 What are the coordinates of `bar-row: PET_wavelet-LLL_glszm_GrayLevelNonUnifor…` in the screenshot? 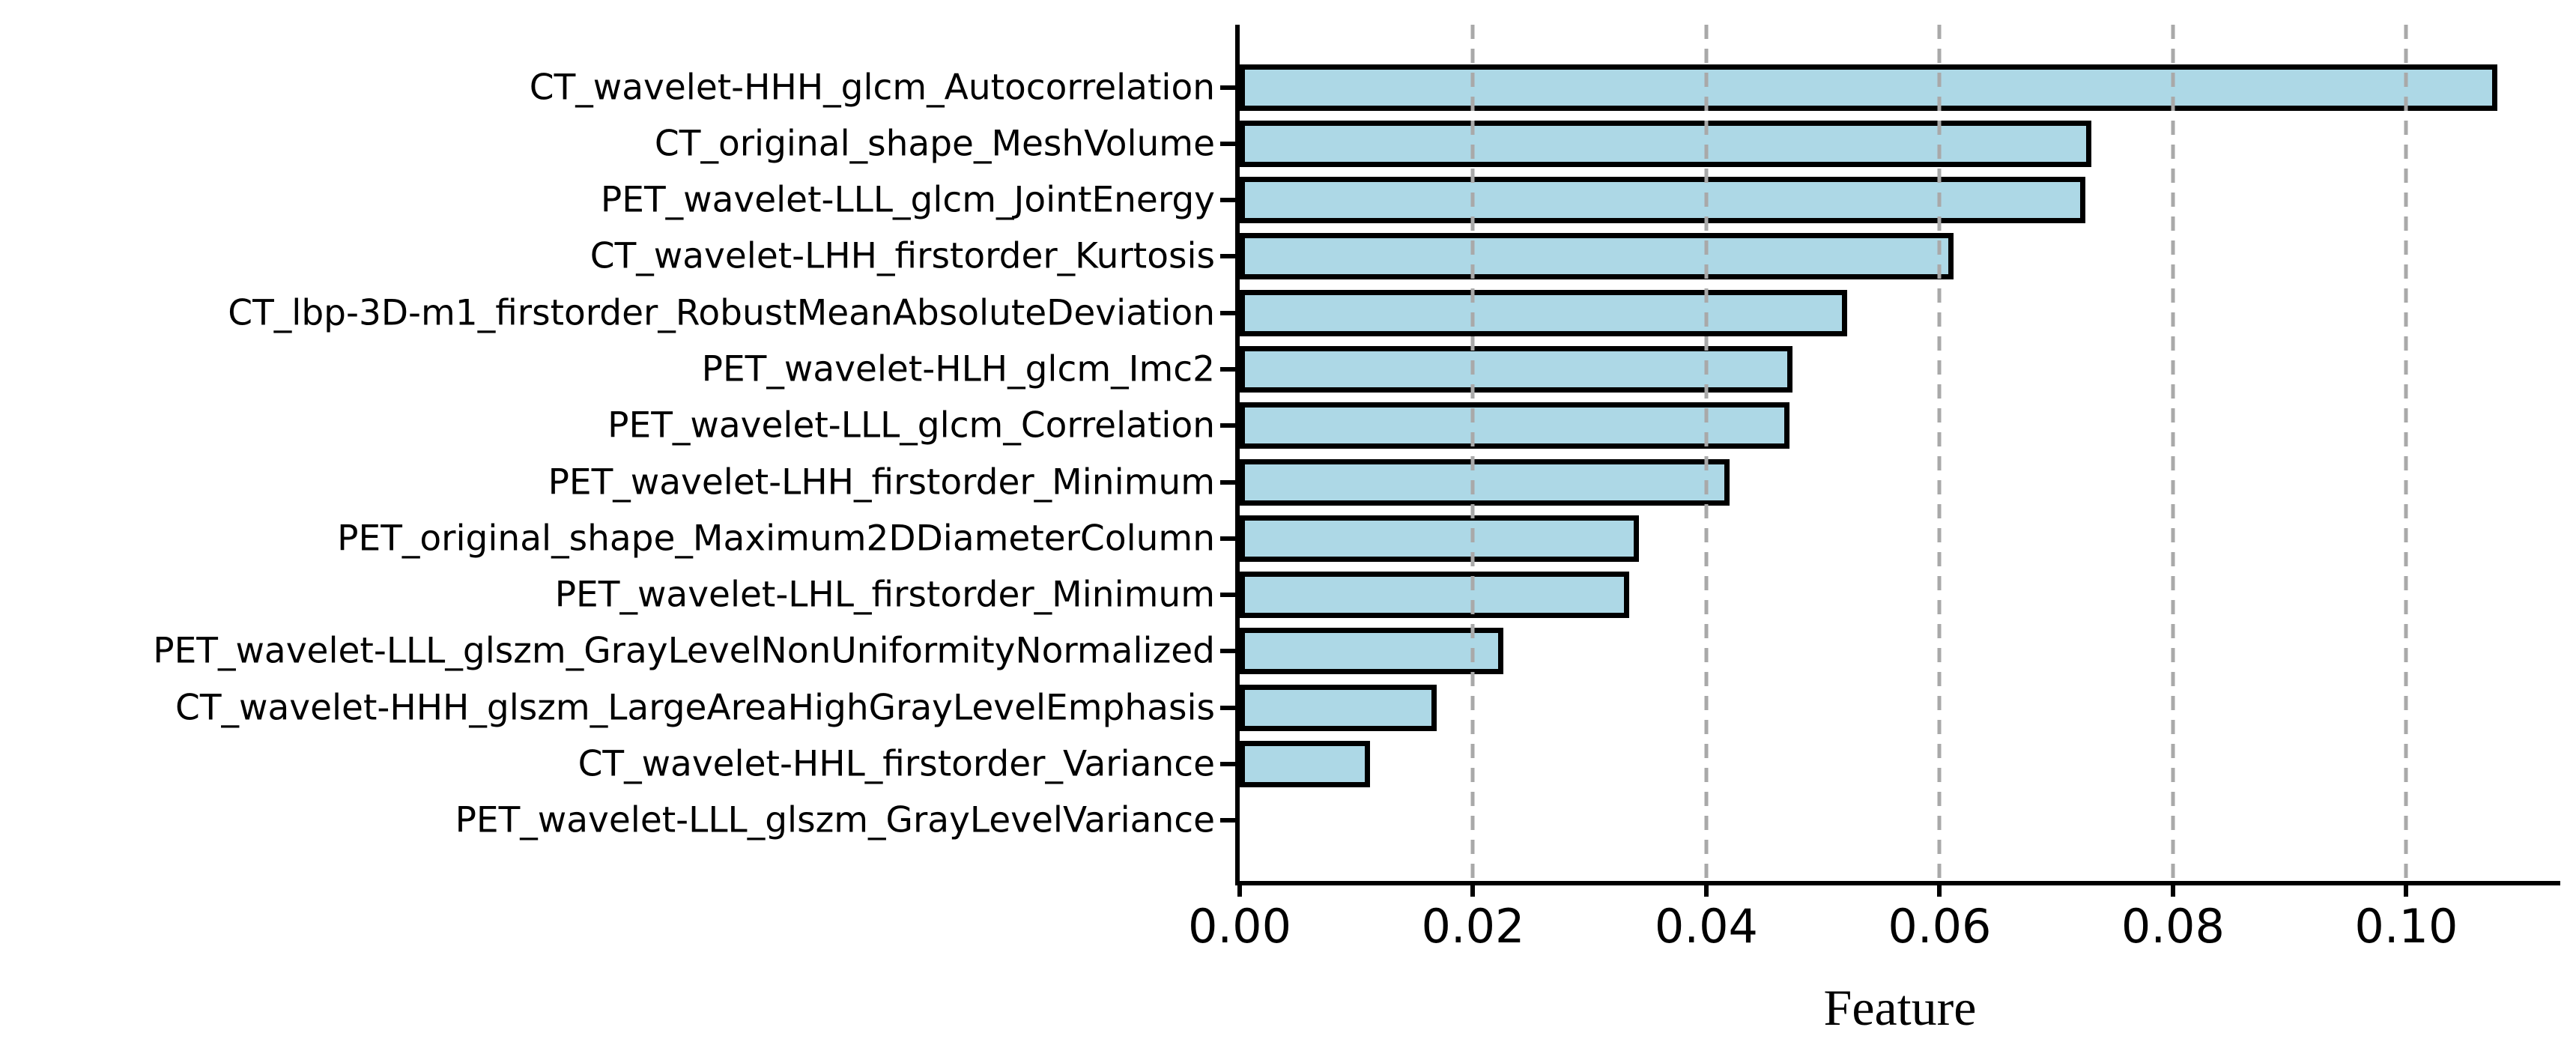 It's located at (1356, 651).